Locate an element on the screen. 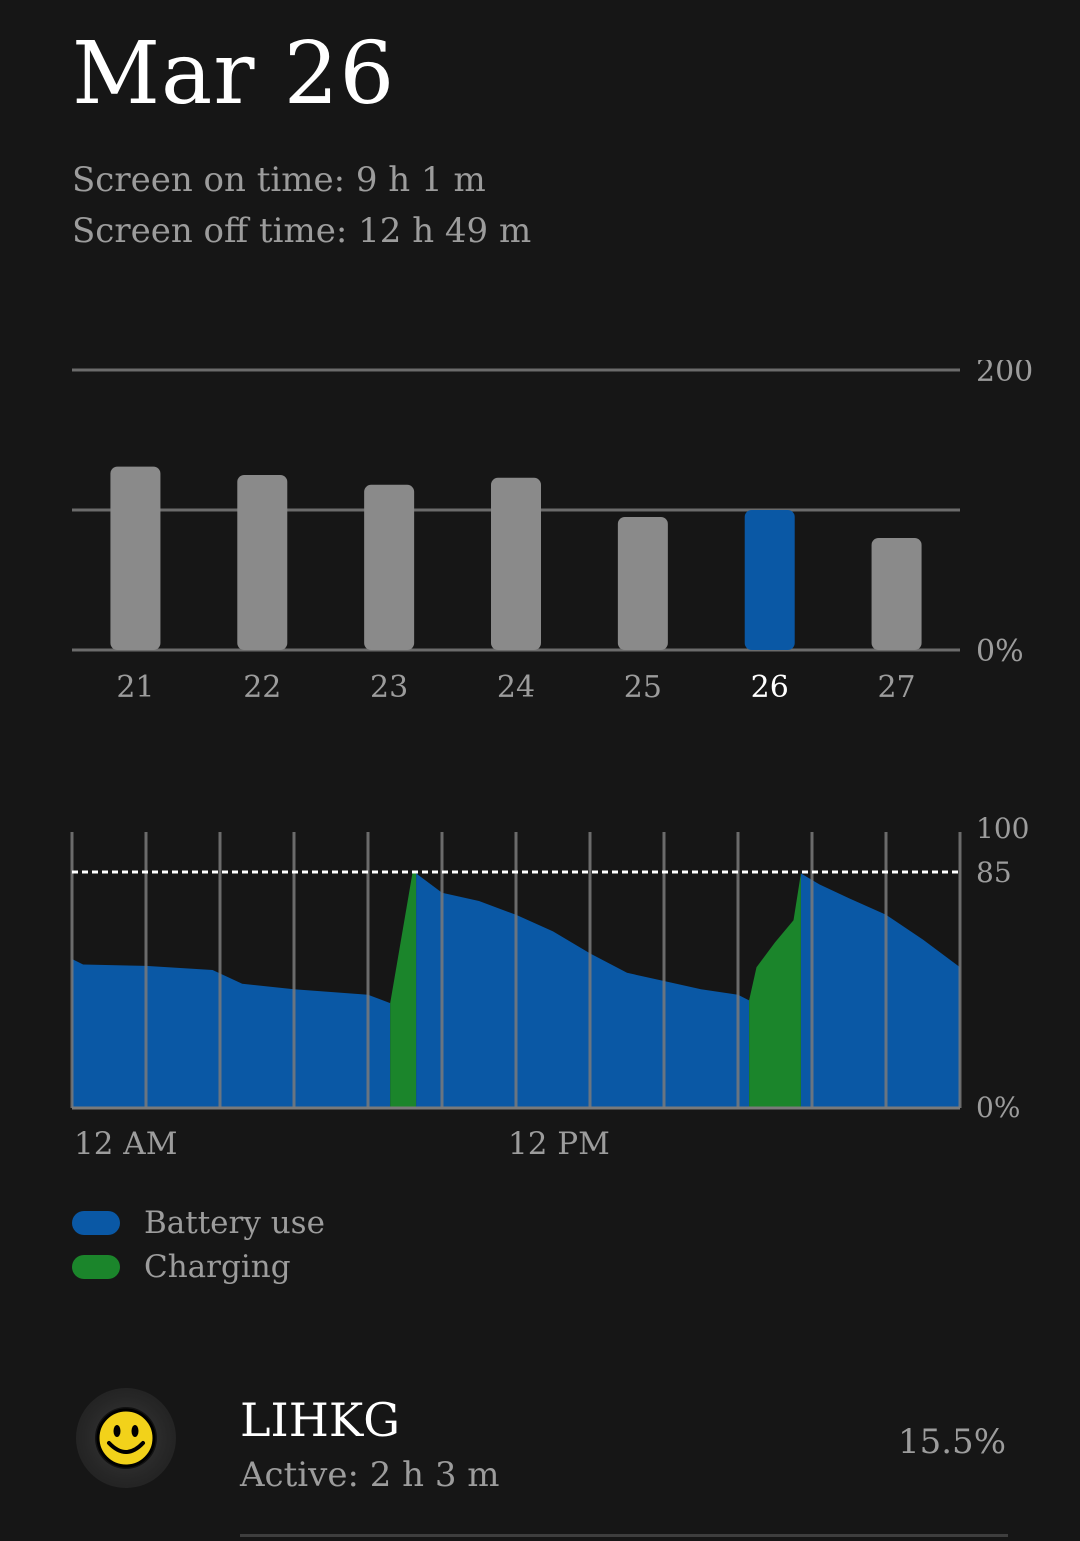 This screenshot has width=1080, height=1541. app-usage-row: LIHKG Active: 2 h 3 m 15.5% is located at coordinates (540, 1460).